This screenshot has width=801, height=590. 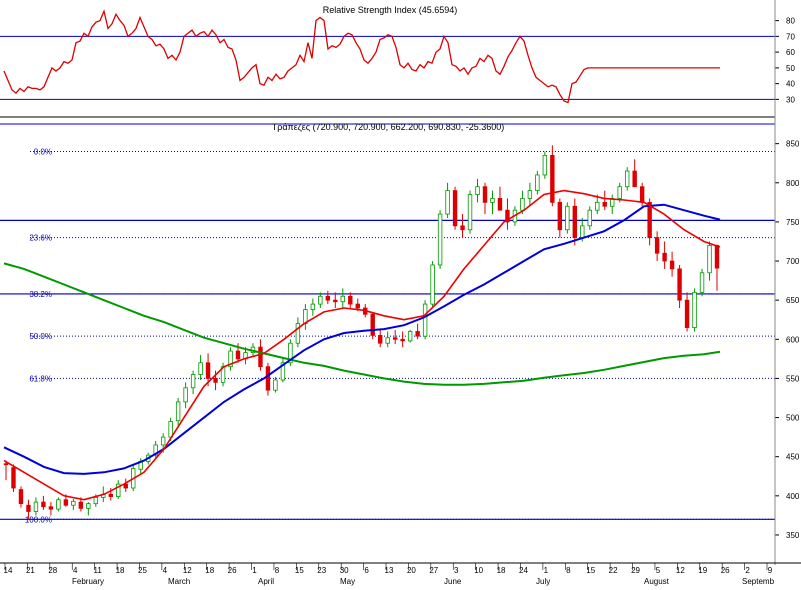 I want to click on fib-label: 23.6%, so click(x=40, y=238).